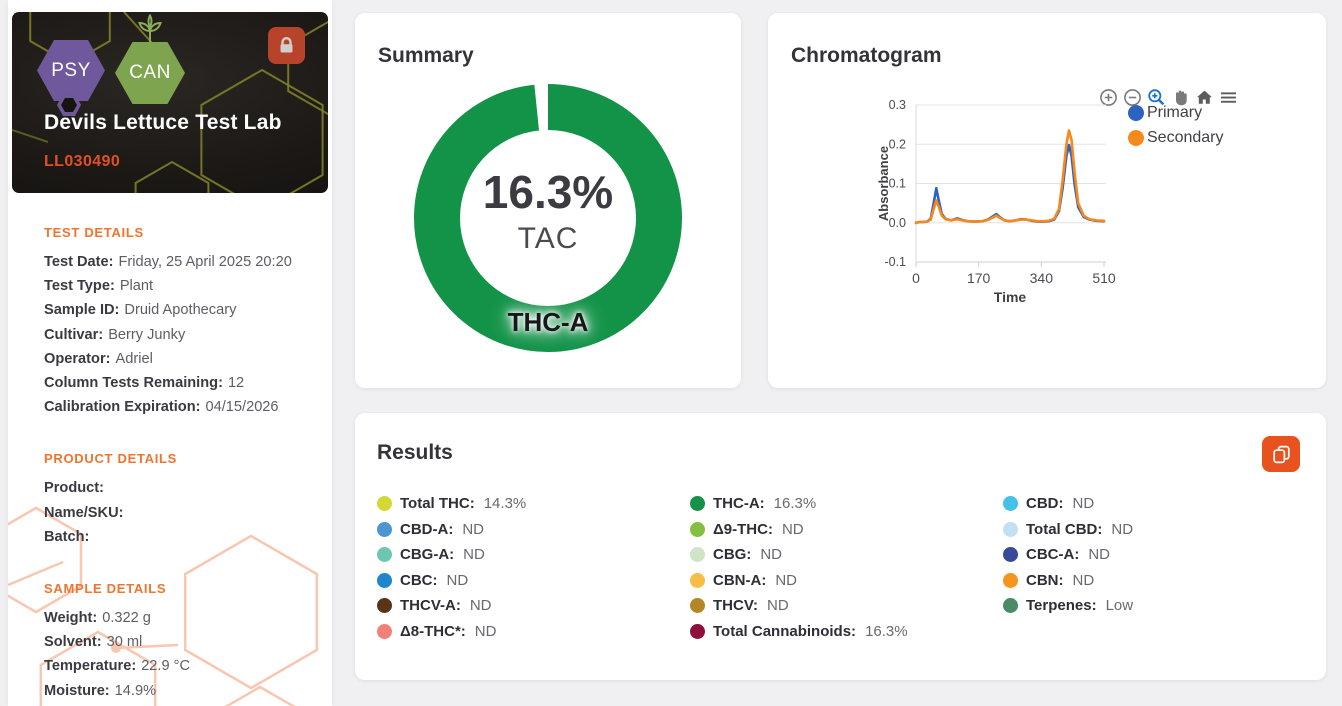 Image resolution: width=1342 pixels, height=706 pixels. Describe the element at coordinates (533, 632) in the screenshot. I see `result-item: Δ8-THC*: ND` at that location.